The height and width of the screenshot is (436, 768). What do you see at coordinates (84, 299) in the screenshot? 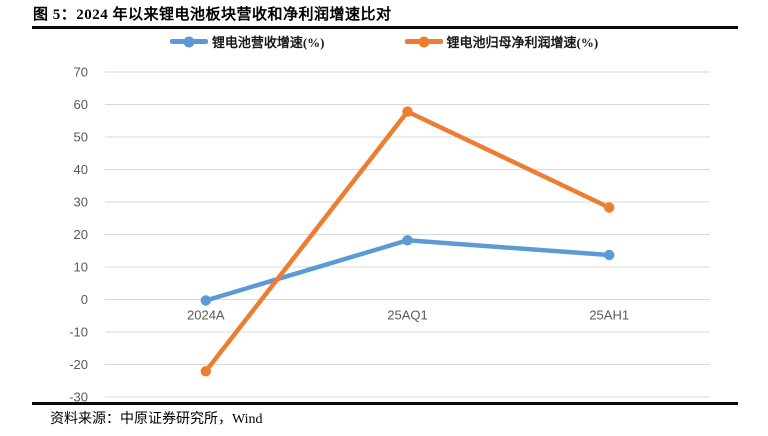
I see `y-axis-tick-label: 0` at bounding box center [84, 299].